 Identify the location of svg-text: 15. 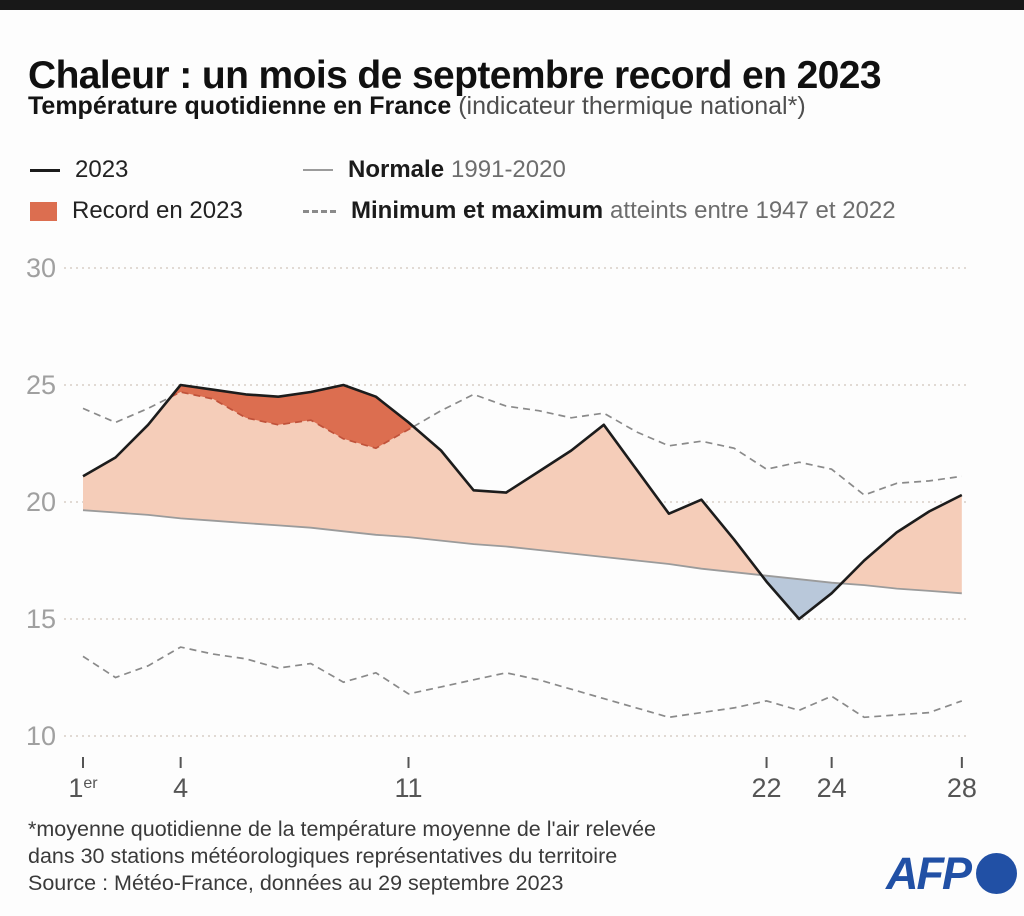
(41, 619).